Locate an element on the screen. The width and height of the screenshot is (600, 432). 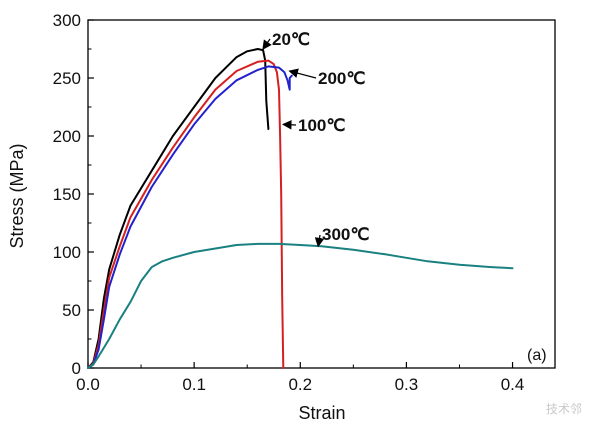
y-tick-label: 200 is located at coordinates (67, 136).